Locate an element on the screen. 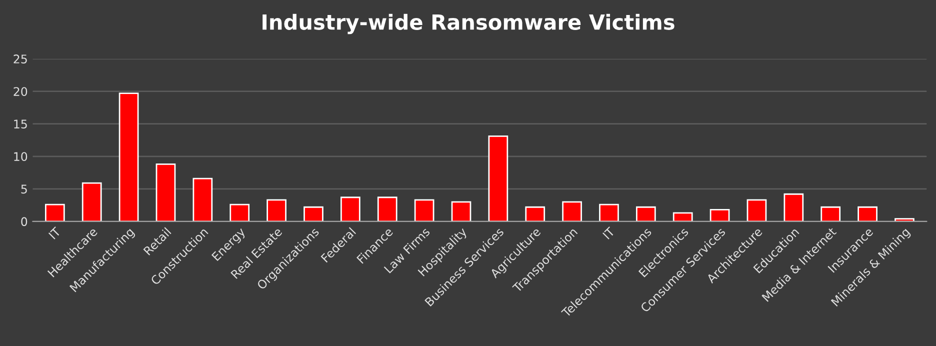  y-tick-label: 0 is located at coordinates (24, 221).